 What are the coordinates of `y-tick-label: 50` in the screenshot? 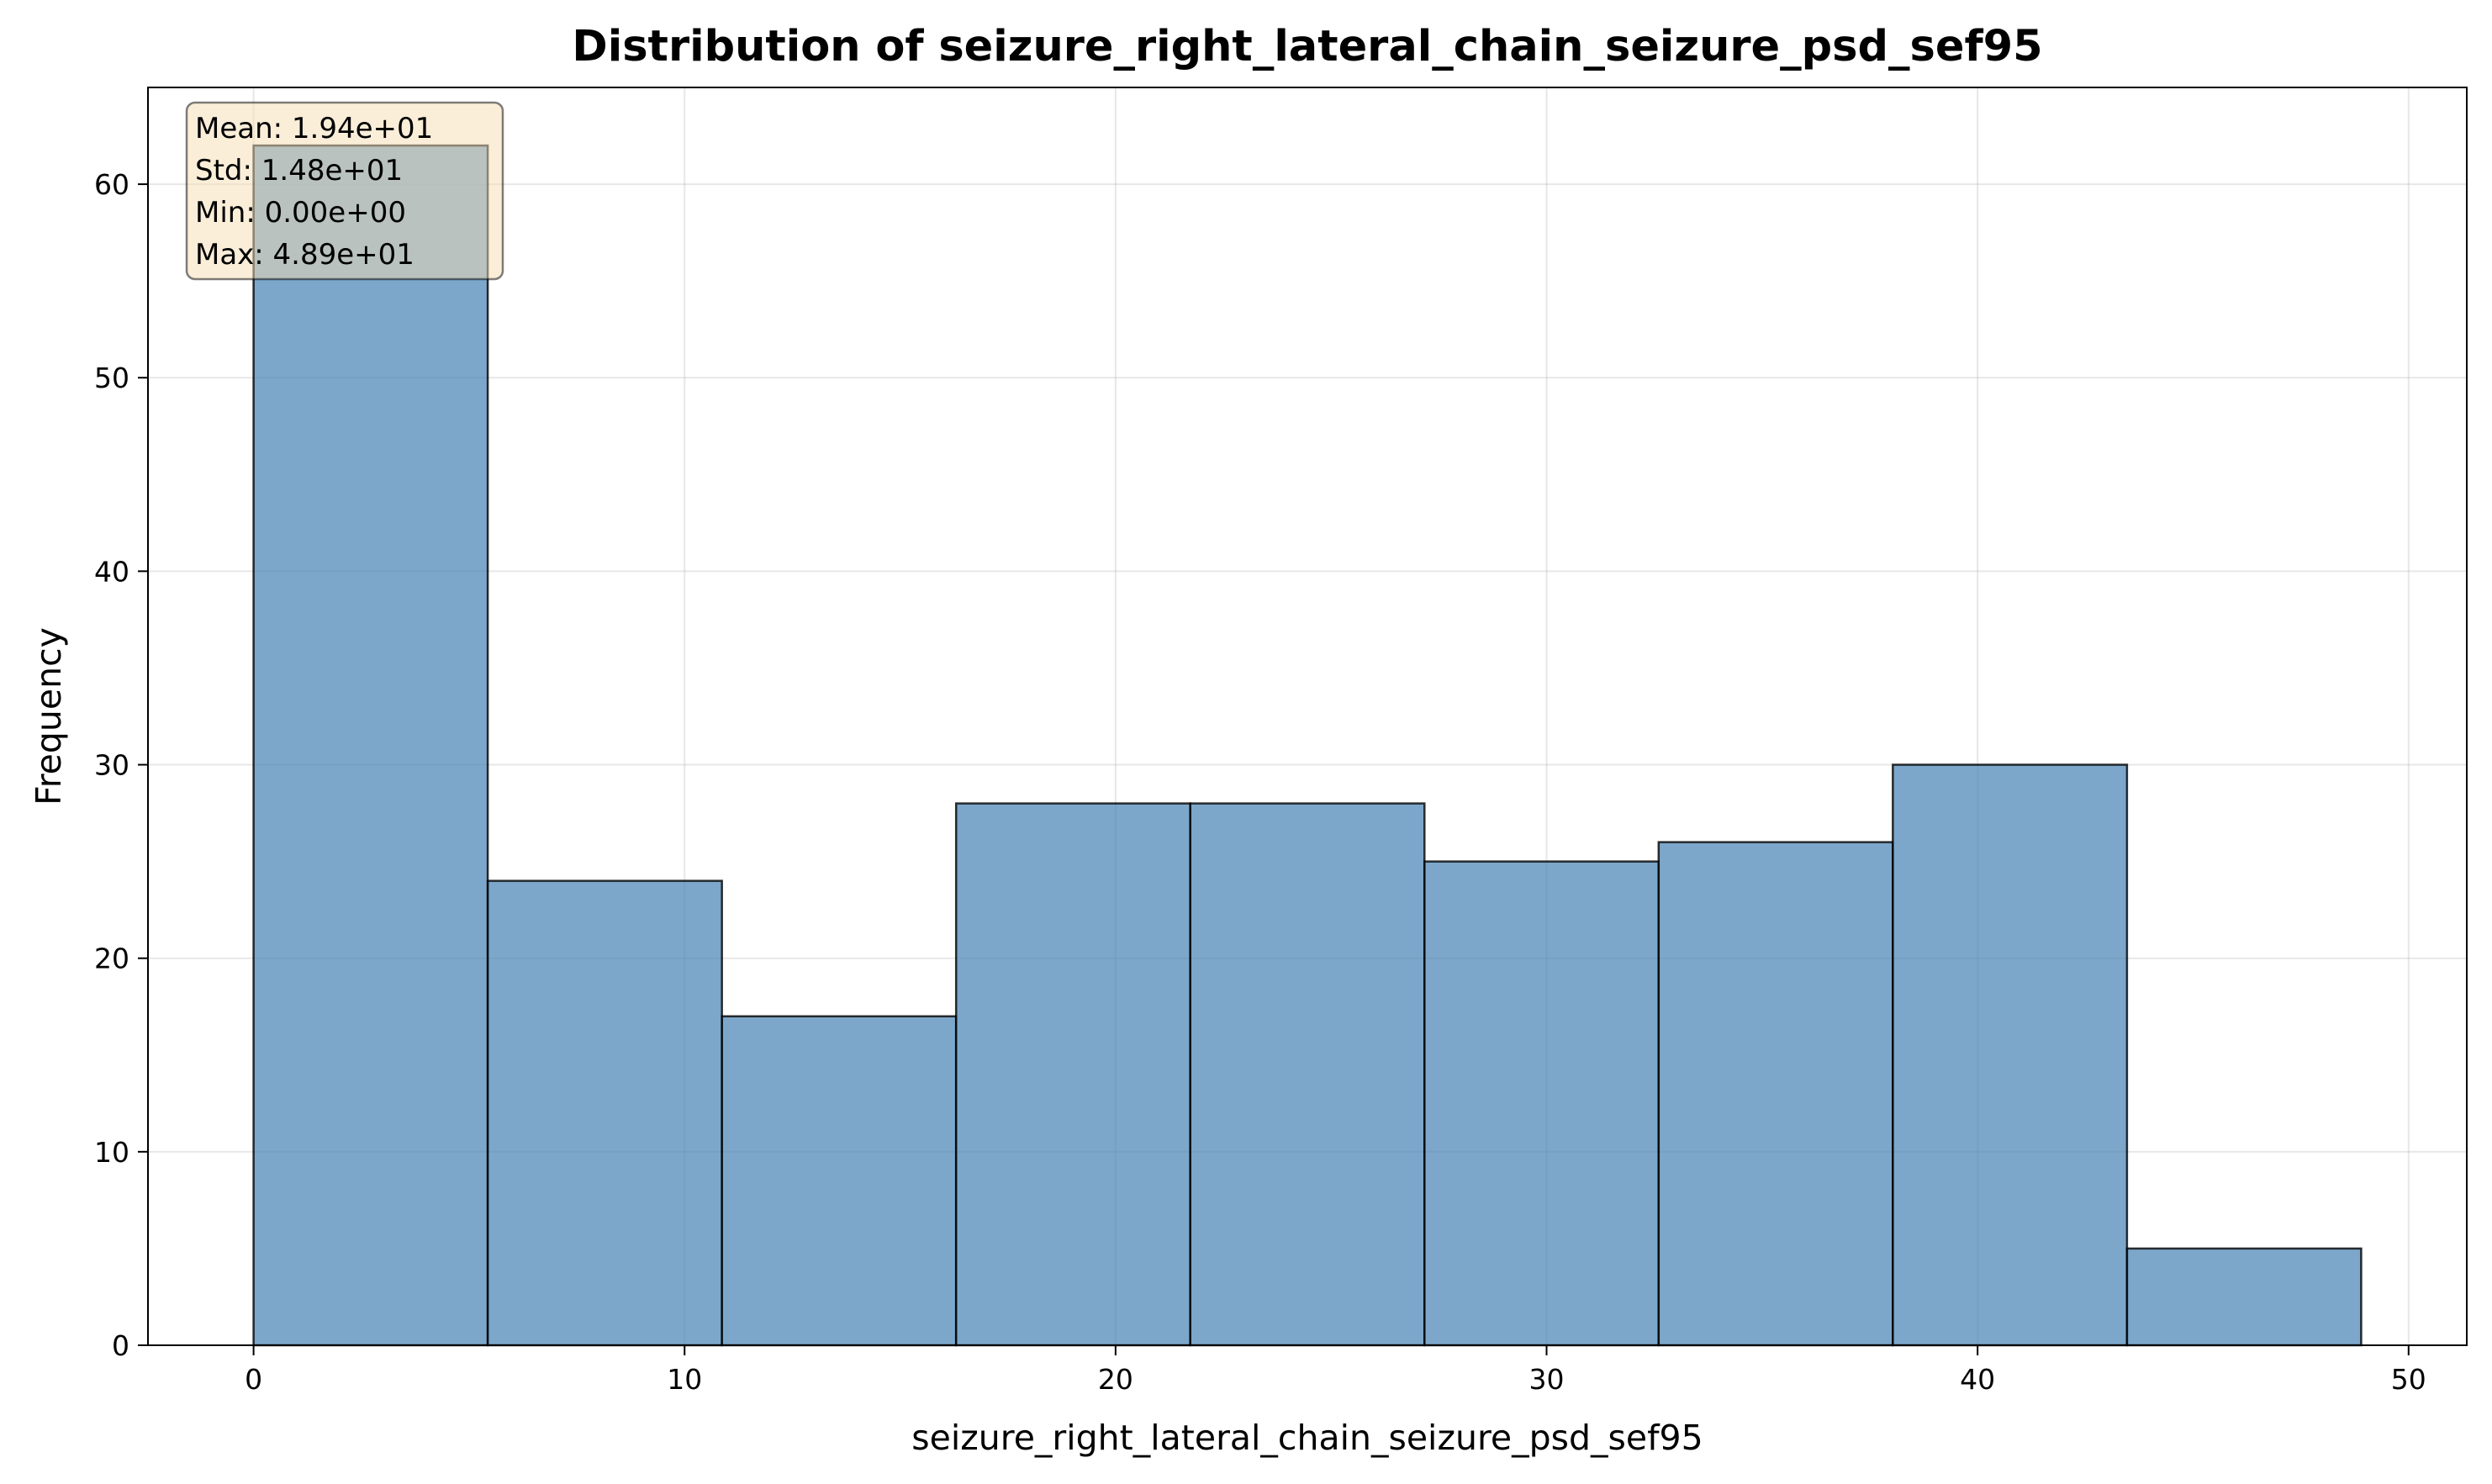 It's located at (111, 378).